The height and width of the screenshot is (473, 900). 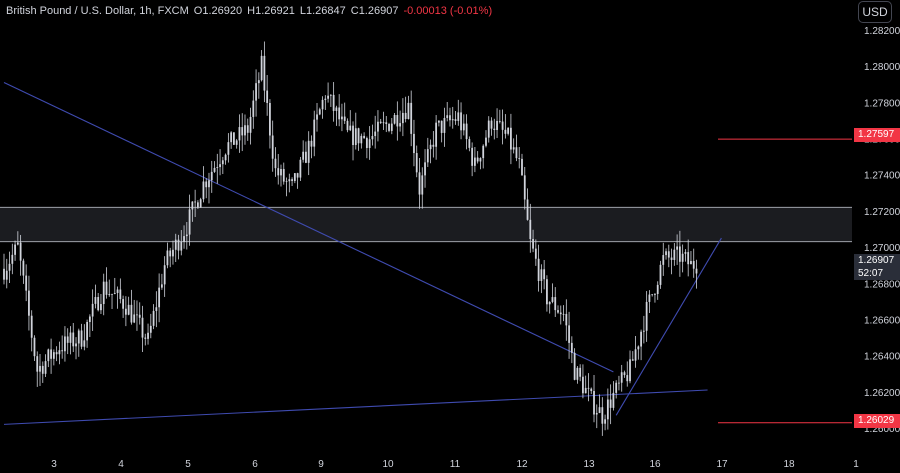 I want to click on close-label: C, so click(x=354, y=11).